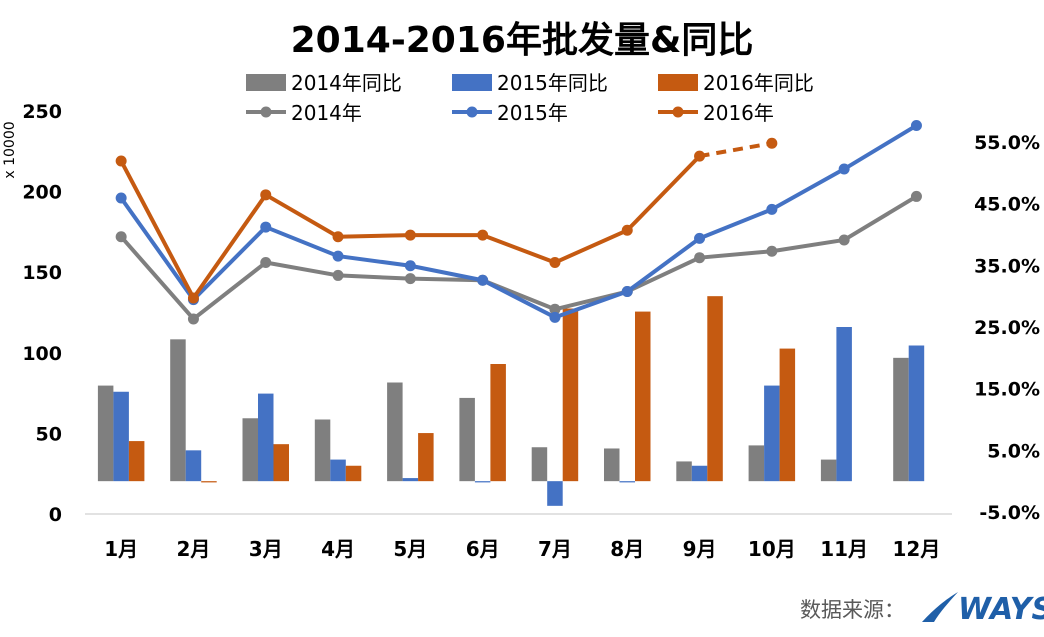 The width and height of the screenshot is (1044, 637). Describe the element at coordinates (916, 126) in the screenshot. I see `point-2015年-12月` at that location.